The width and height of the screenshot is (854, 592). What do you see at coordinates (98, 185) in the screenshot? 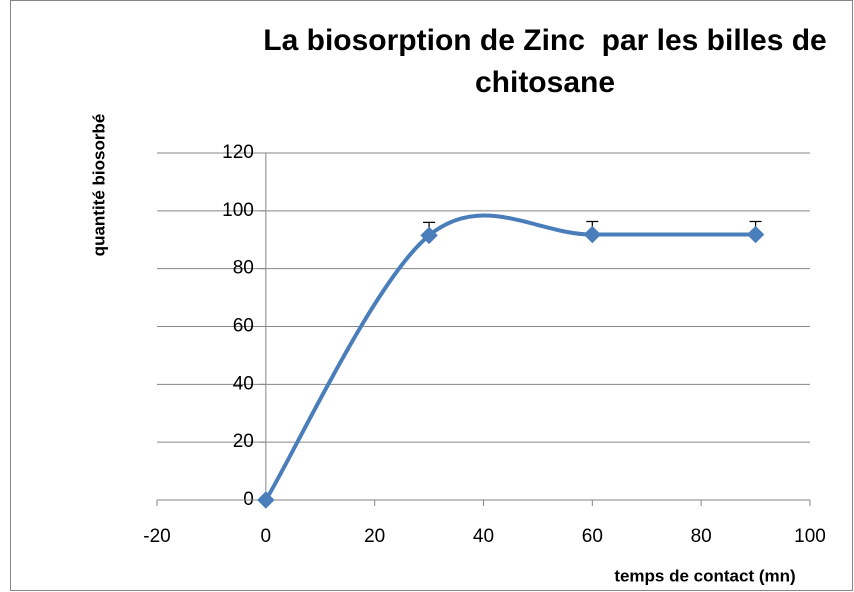
I see `y-axis-label: quantité biosorbé` at bounding box center [98, 185].